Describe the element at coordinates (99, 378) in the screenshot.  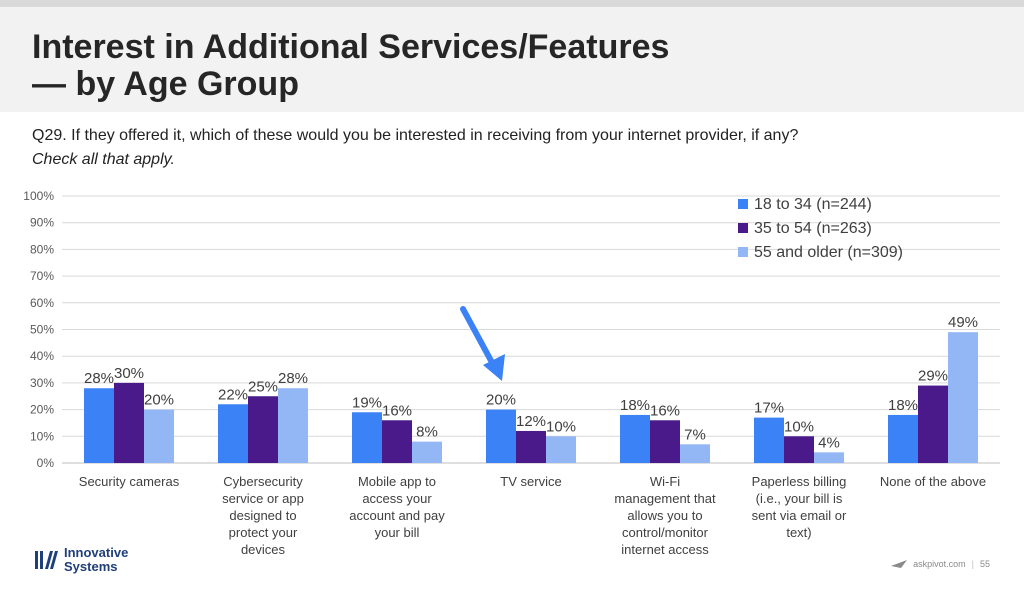
I see `data-label: 28%` at that location.